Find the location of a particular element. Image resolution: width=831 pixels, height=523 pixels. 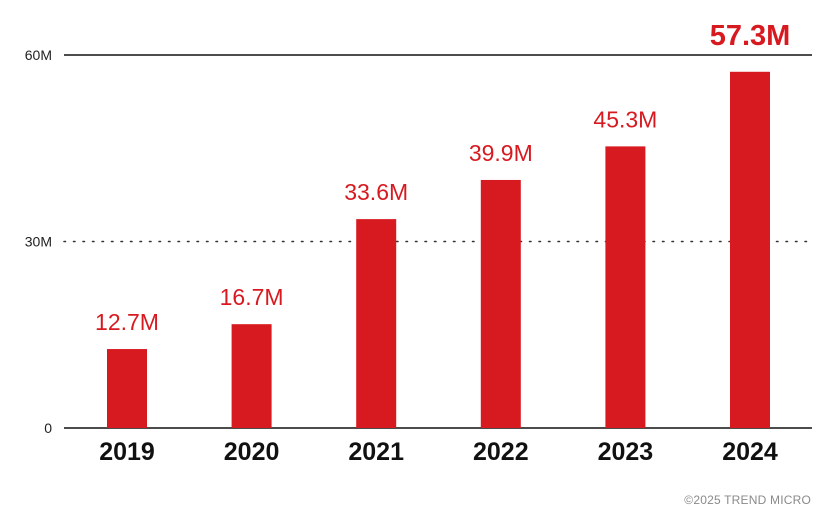

y-tick-label: 0 is located at coordinates (48, 428).